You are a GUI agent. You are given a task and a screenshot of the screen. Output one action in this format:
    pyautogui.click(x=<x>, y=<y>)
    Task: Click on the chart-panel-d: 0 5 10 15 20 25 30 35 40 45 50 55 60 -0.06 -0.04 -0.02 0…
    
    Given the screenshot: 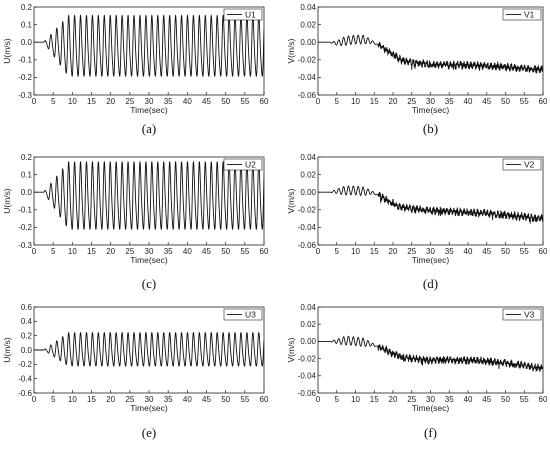 What is the action you would take?
    pyautogui.click(x=417, y=222)
    